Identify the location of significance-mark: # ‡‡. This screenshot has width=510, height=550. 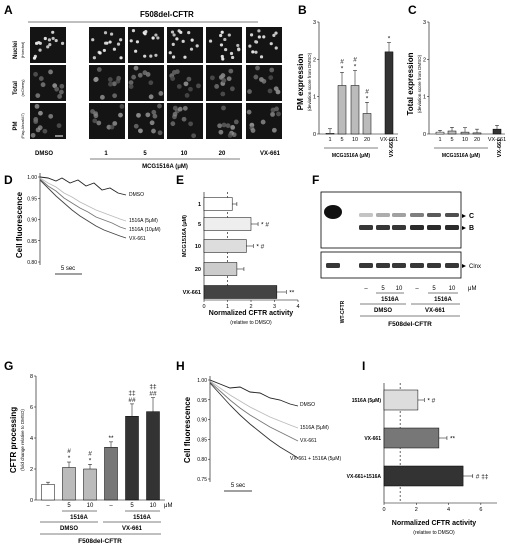
(482, 477).